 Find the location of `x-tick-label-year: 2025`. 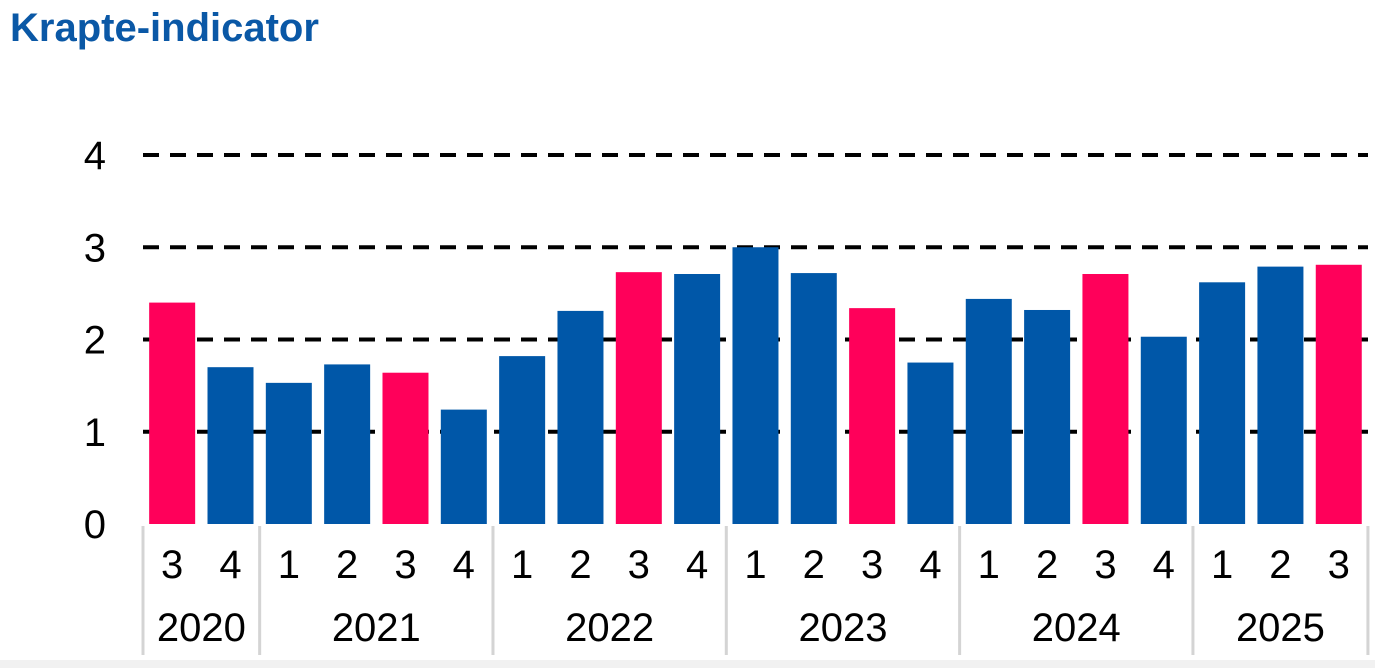

x-tick-label-year: 2025 is located at coordinates (1280, 628).